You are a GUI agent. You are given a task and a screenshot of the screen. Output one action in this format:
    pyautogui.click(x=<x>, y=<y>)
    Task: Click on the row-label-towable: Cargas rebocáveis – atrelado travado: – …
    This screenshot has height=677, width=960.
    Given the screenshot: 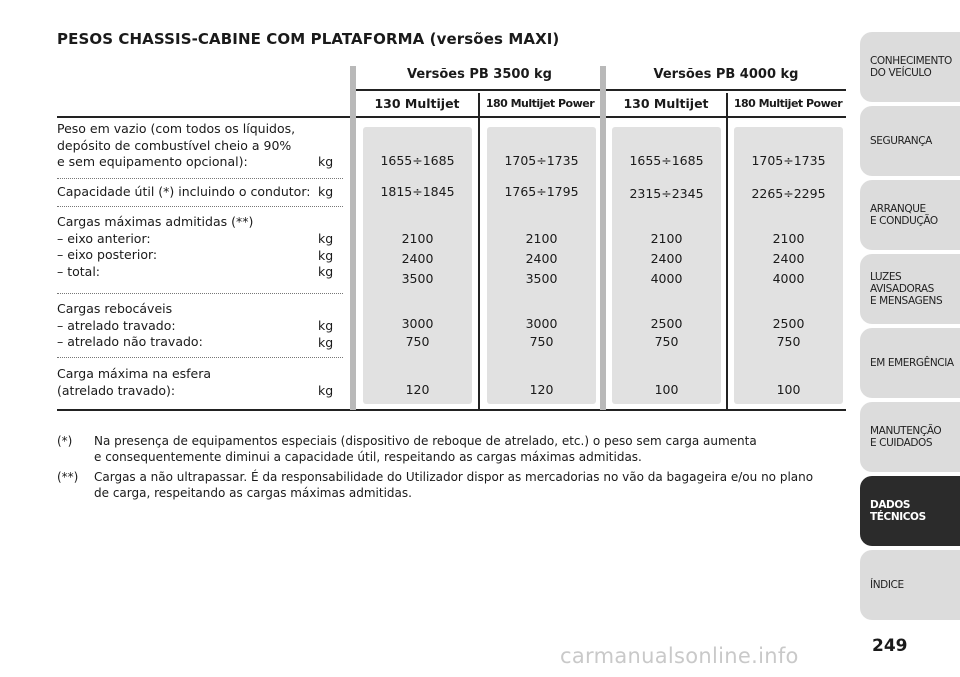 What is the action you would take?
    pyautogui.click(x=130, y=325)
    